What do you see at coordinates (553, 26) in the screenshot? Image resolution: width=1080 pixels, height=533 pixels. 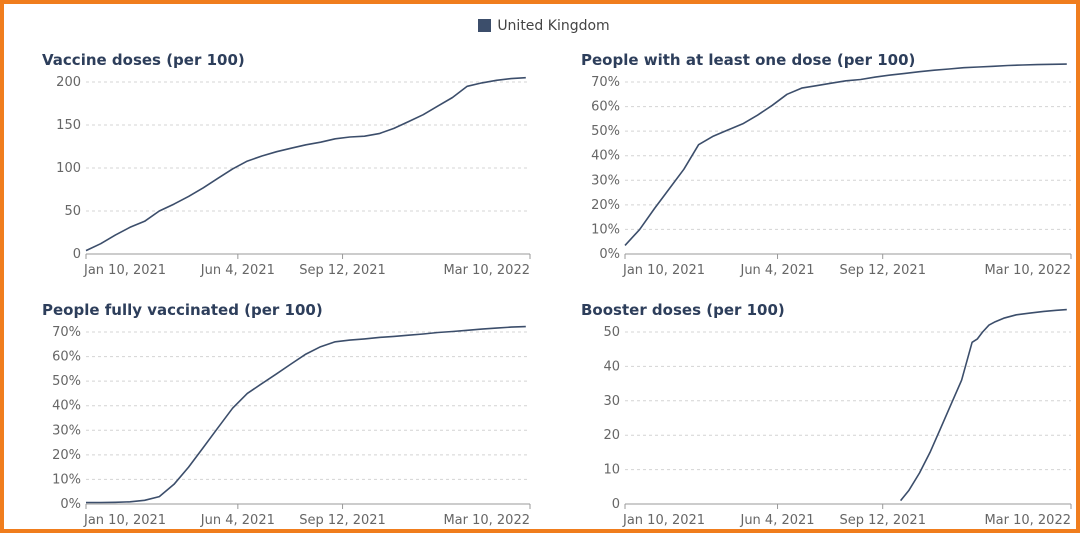 I see `legend-label: United Kingdom` at bounding box center [553, 26].